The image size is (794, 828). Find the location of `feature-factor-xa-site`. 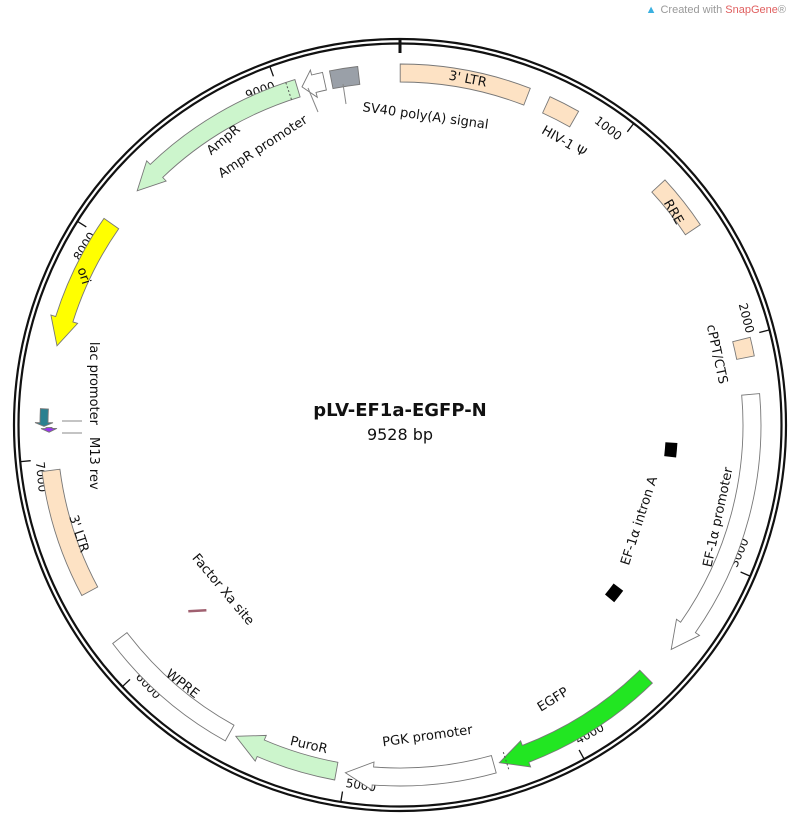

feature-factor-xa-site is located at coordinates (197, 611).